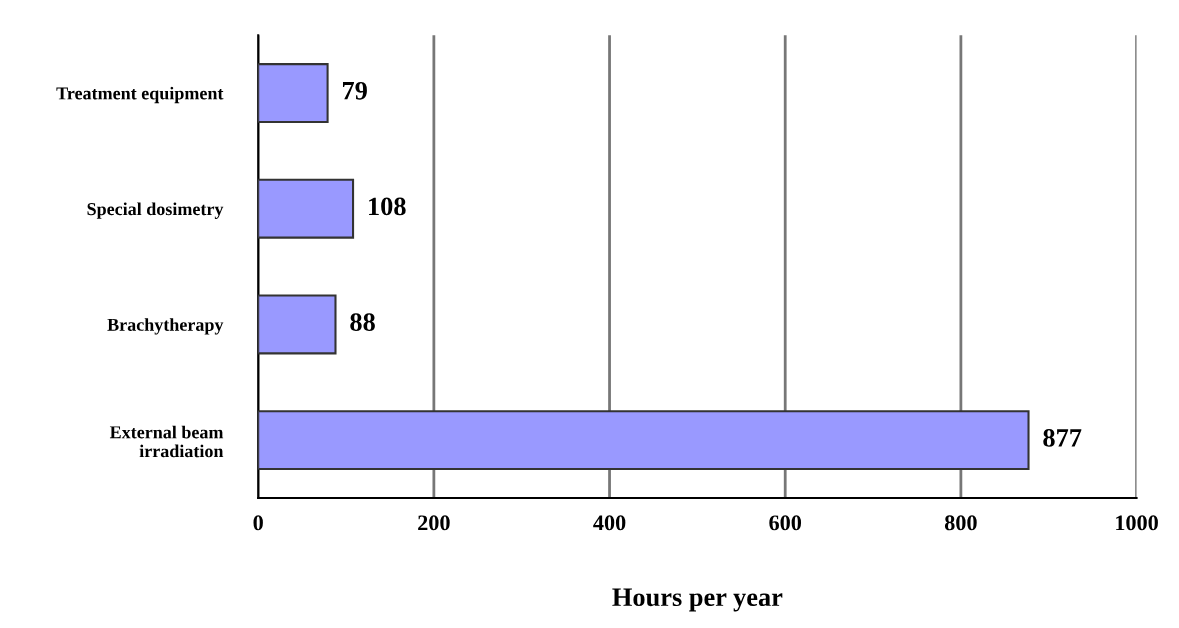 The image size is (1179, 628). I want to click on data-label: 79, so click(354, 90).